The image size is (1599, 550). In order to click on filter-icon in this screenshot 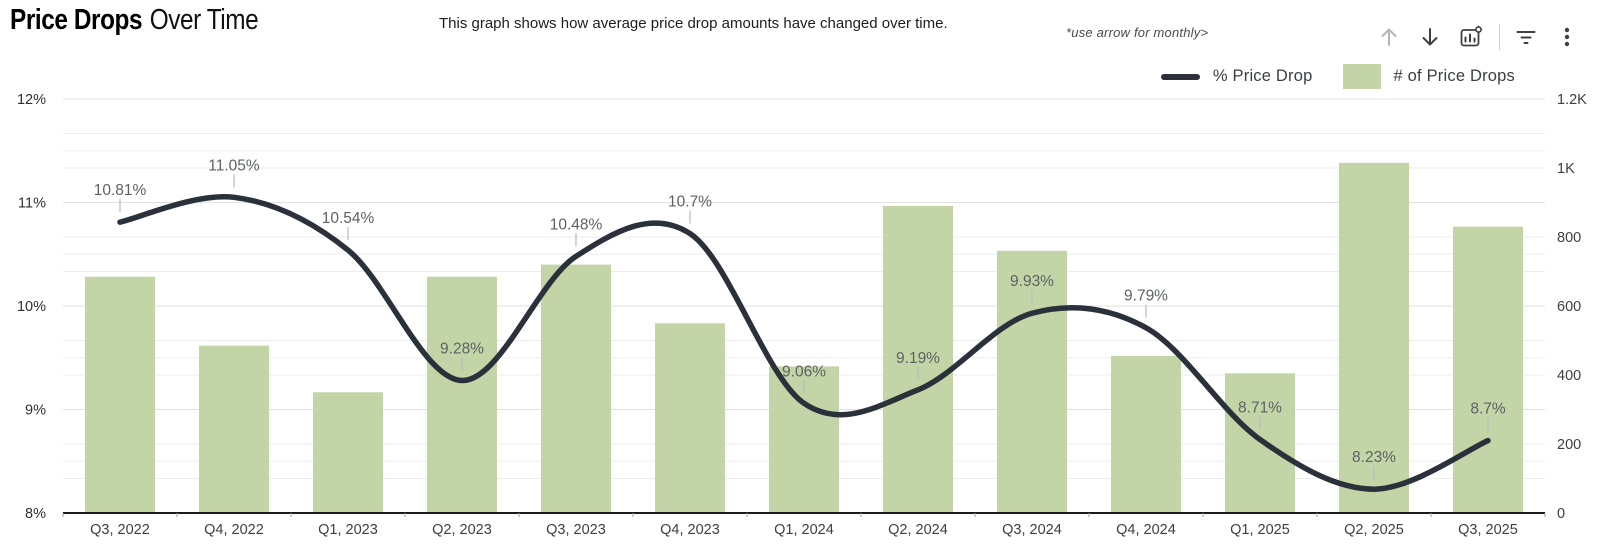, I will do `click(1526, 37)`.